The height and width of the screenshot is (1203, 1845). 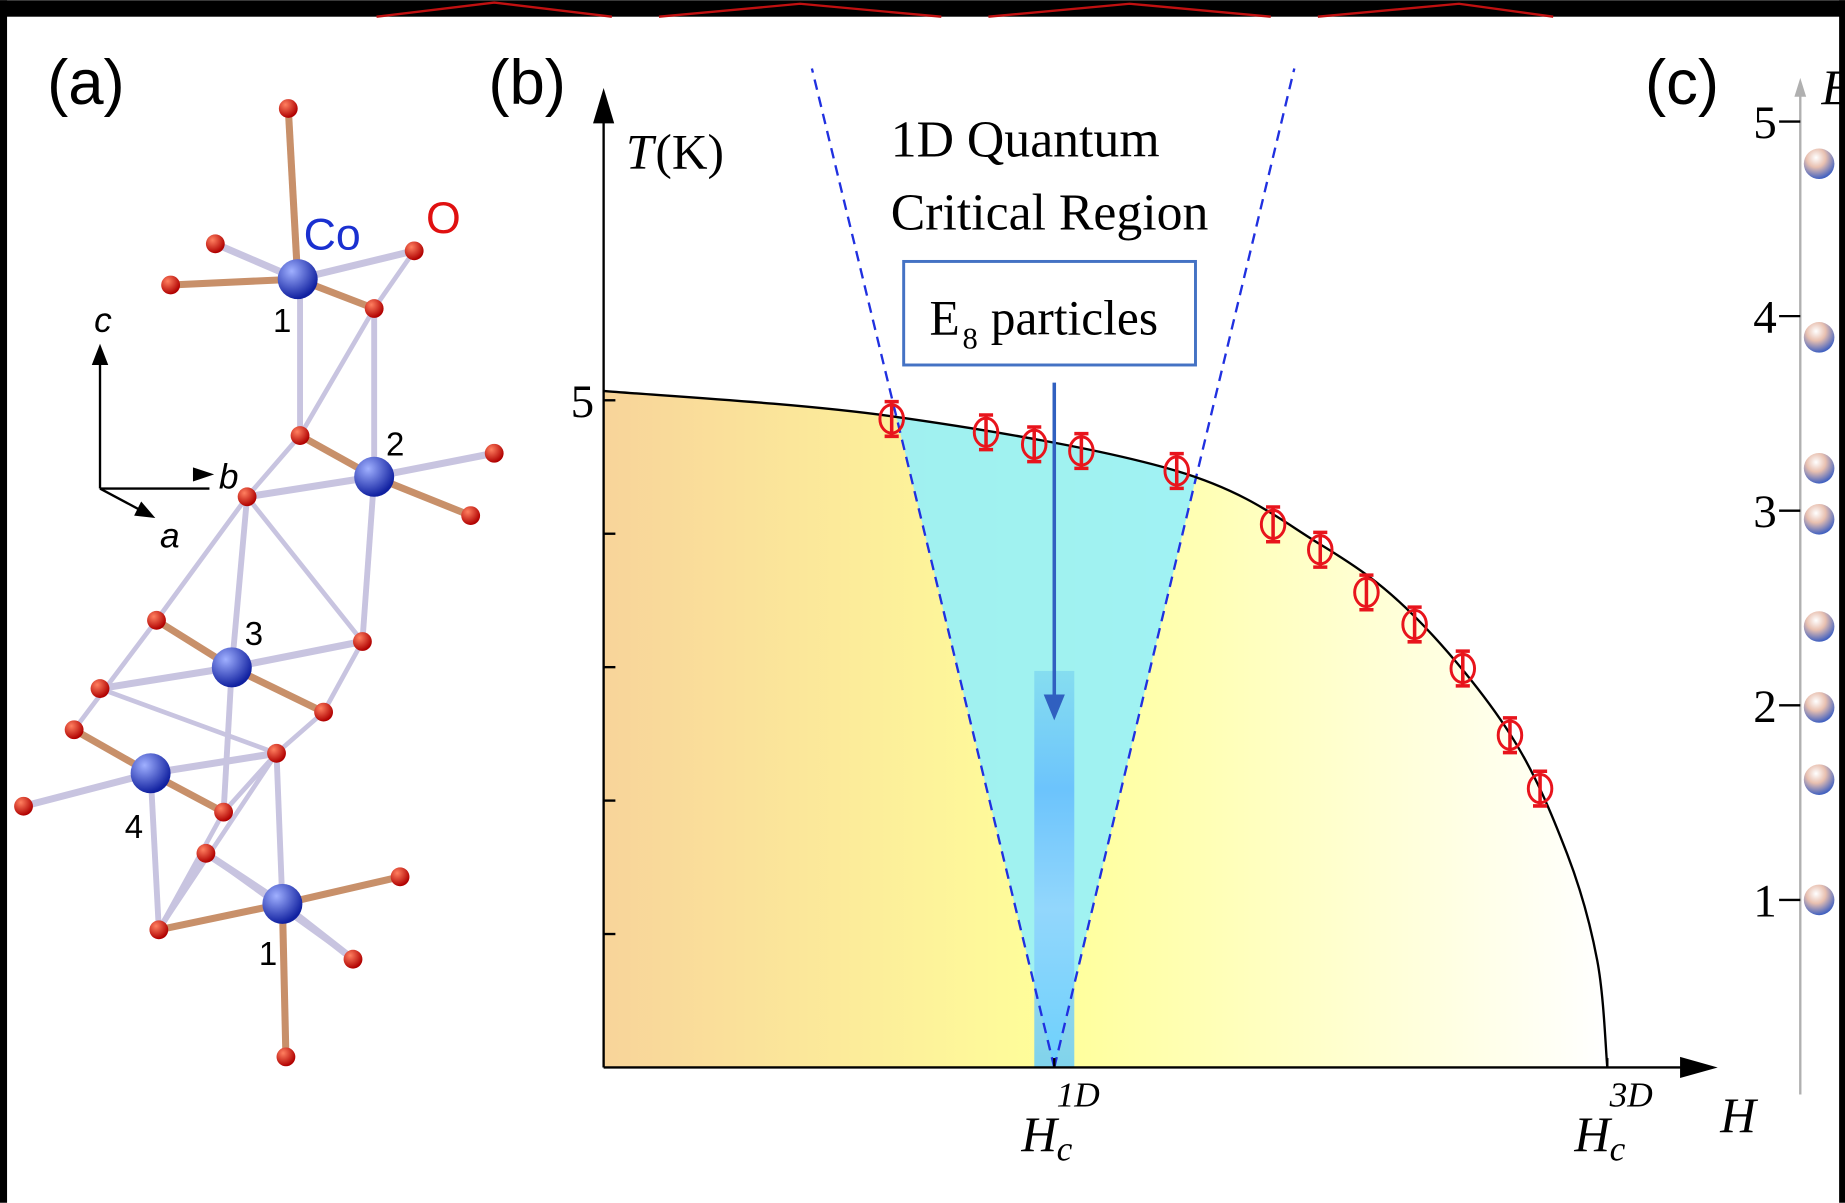 I want to click on panel-label: (a), so click(x=86, y=82).